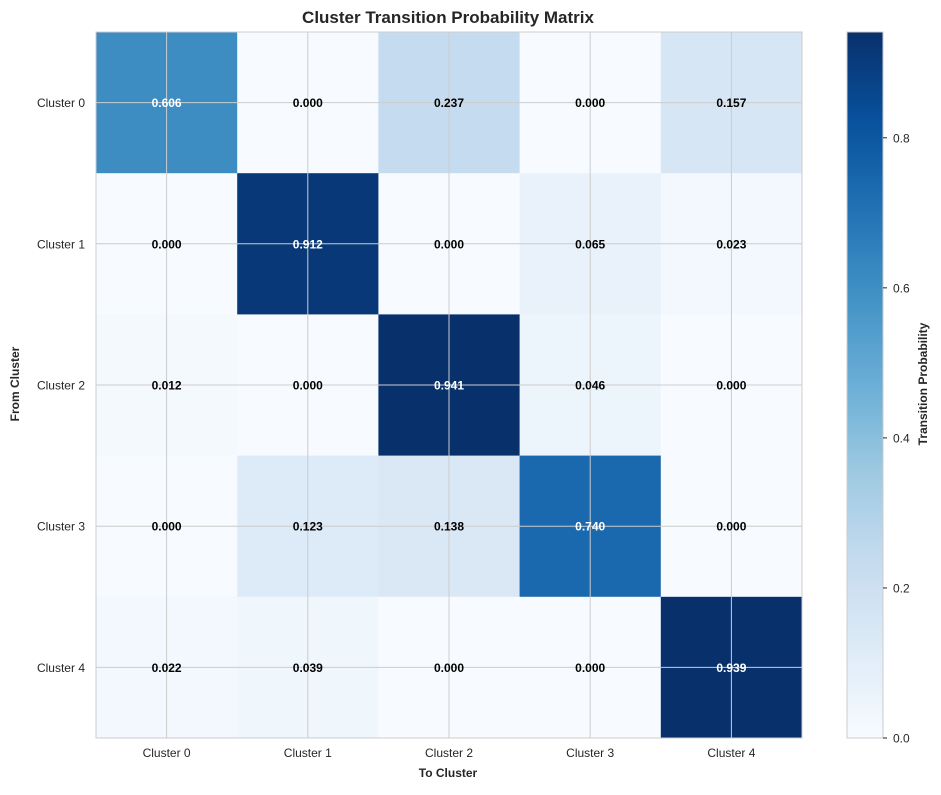 The width and height of the screenshot is (941, 795). What do you see at coordinates (448, 773) in the screenshot?
I see `x-axis-label: To Cluster` at bounding box center [448, 773].